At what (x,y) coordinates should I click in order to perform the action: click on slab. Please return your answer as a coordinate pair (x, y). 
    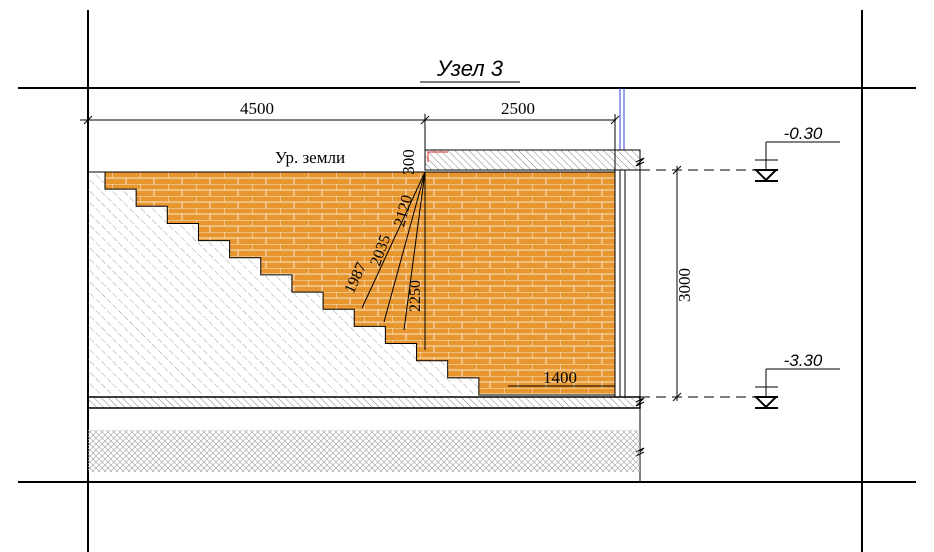
    Looking at the image, I should click on (532, 160).